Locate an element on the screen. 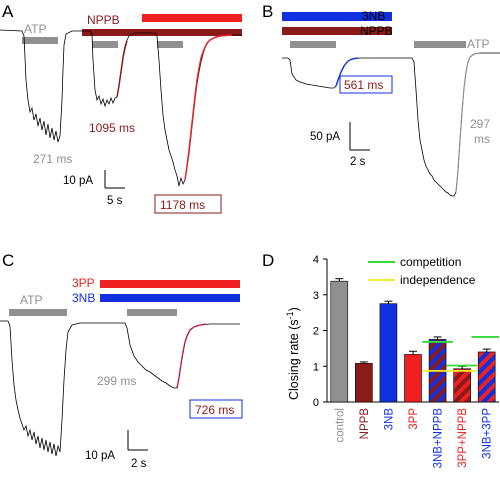 The height and width of the screenshot is (481, 500). panel-c-atp-label: ATP is located at coordinates (31, 300).